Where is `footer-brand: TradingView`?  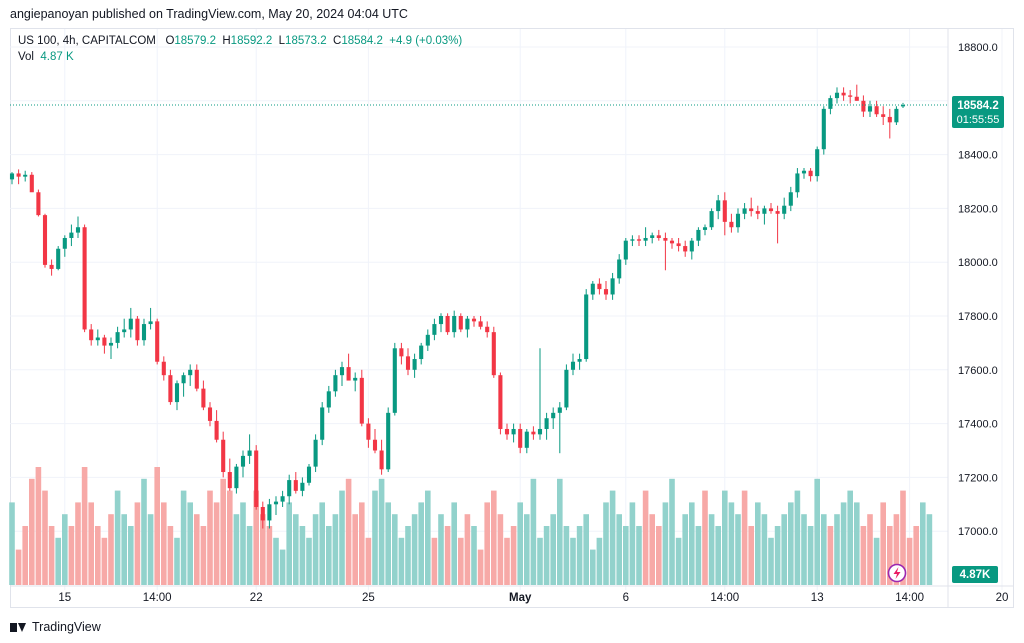 footer-brand: TradingView is located at coordinates (55, 627).